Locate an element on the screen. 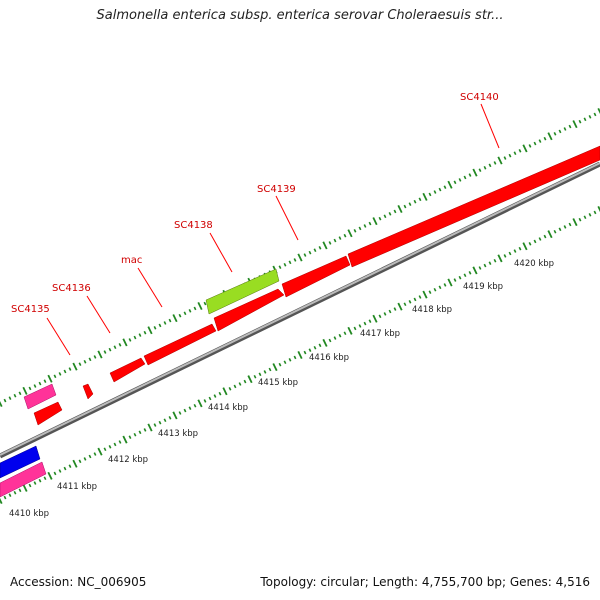  scale-label: 4415 kbp is located at coordinates (278, 383).